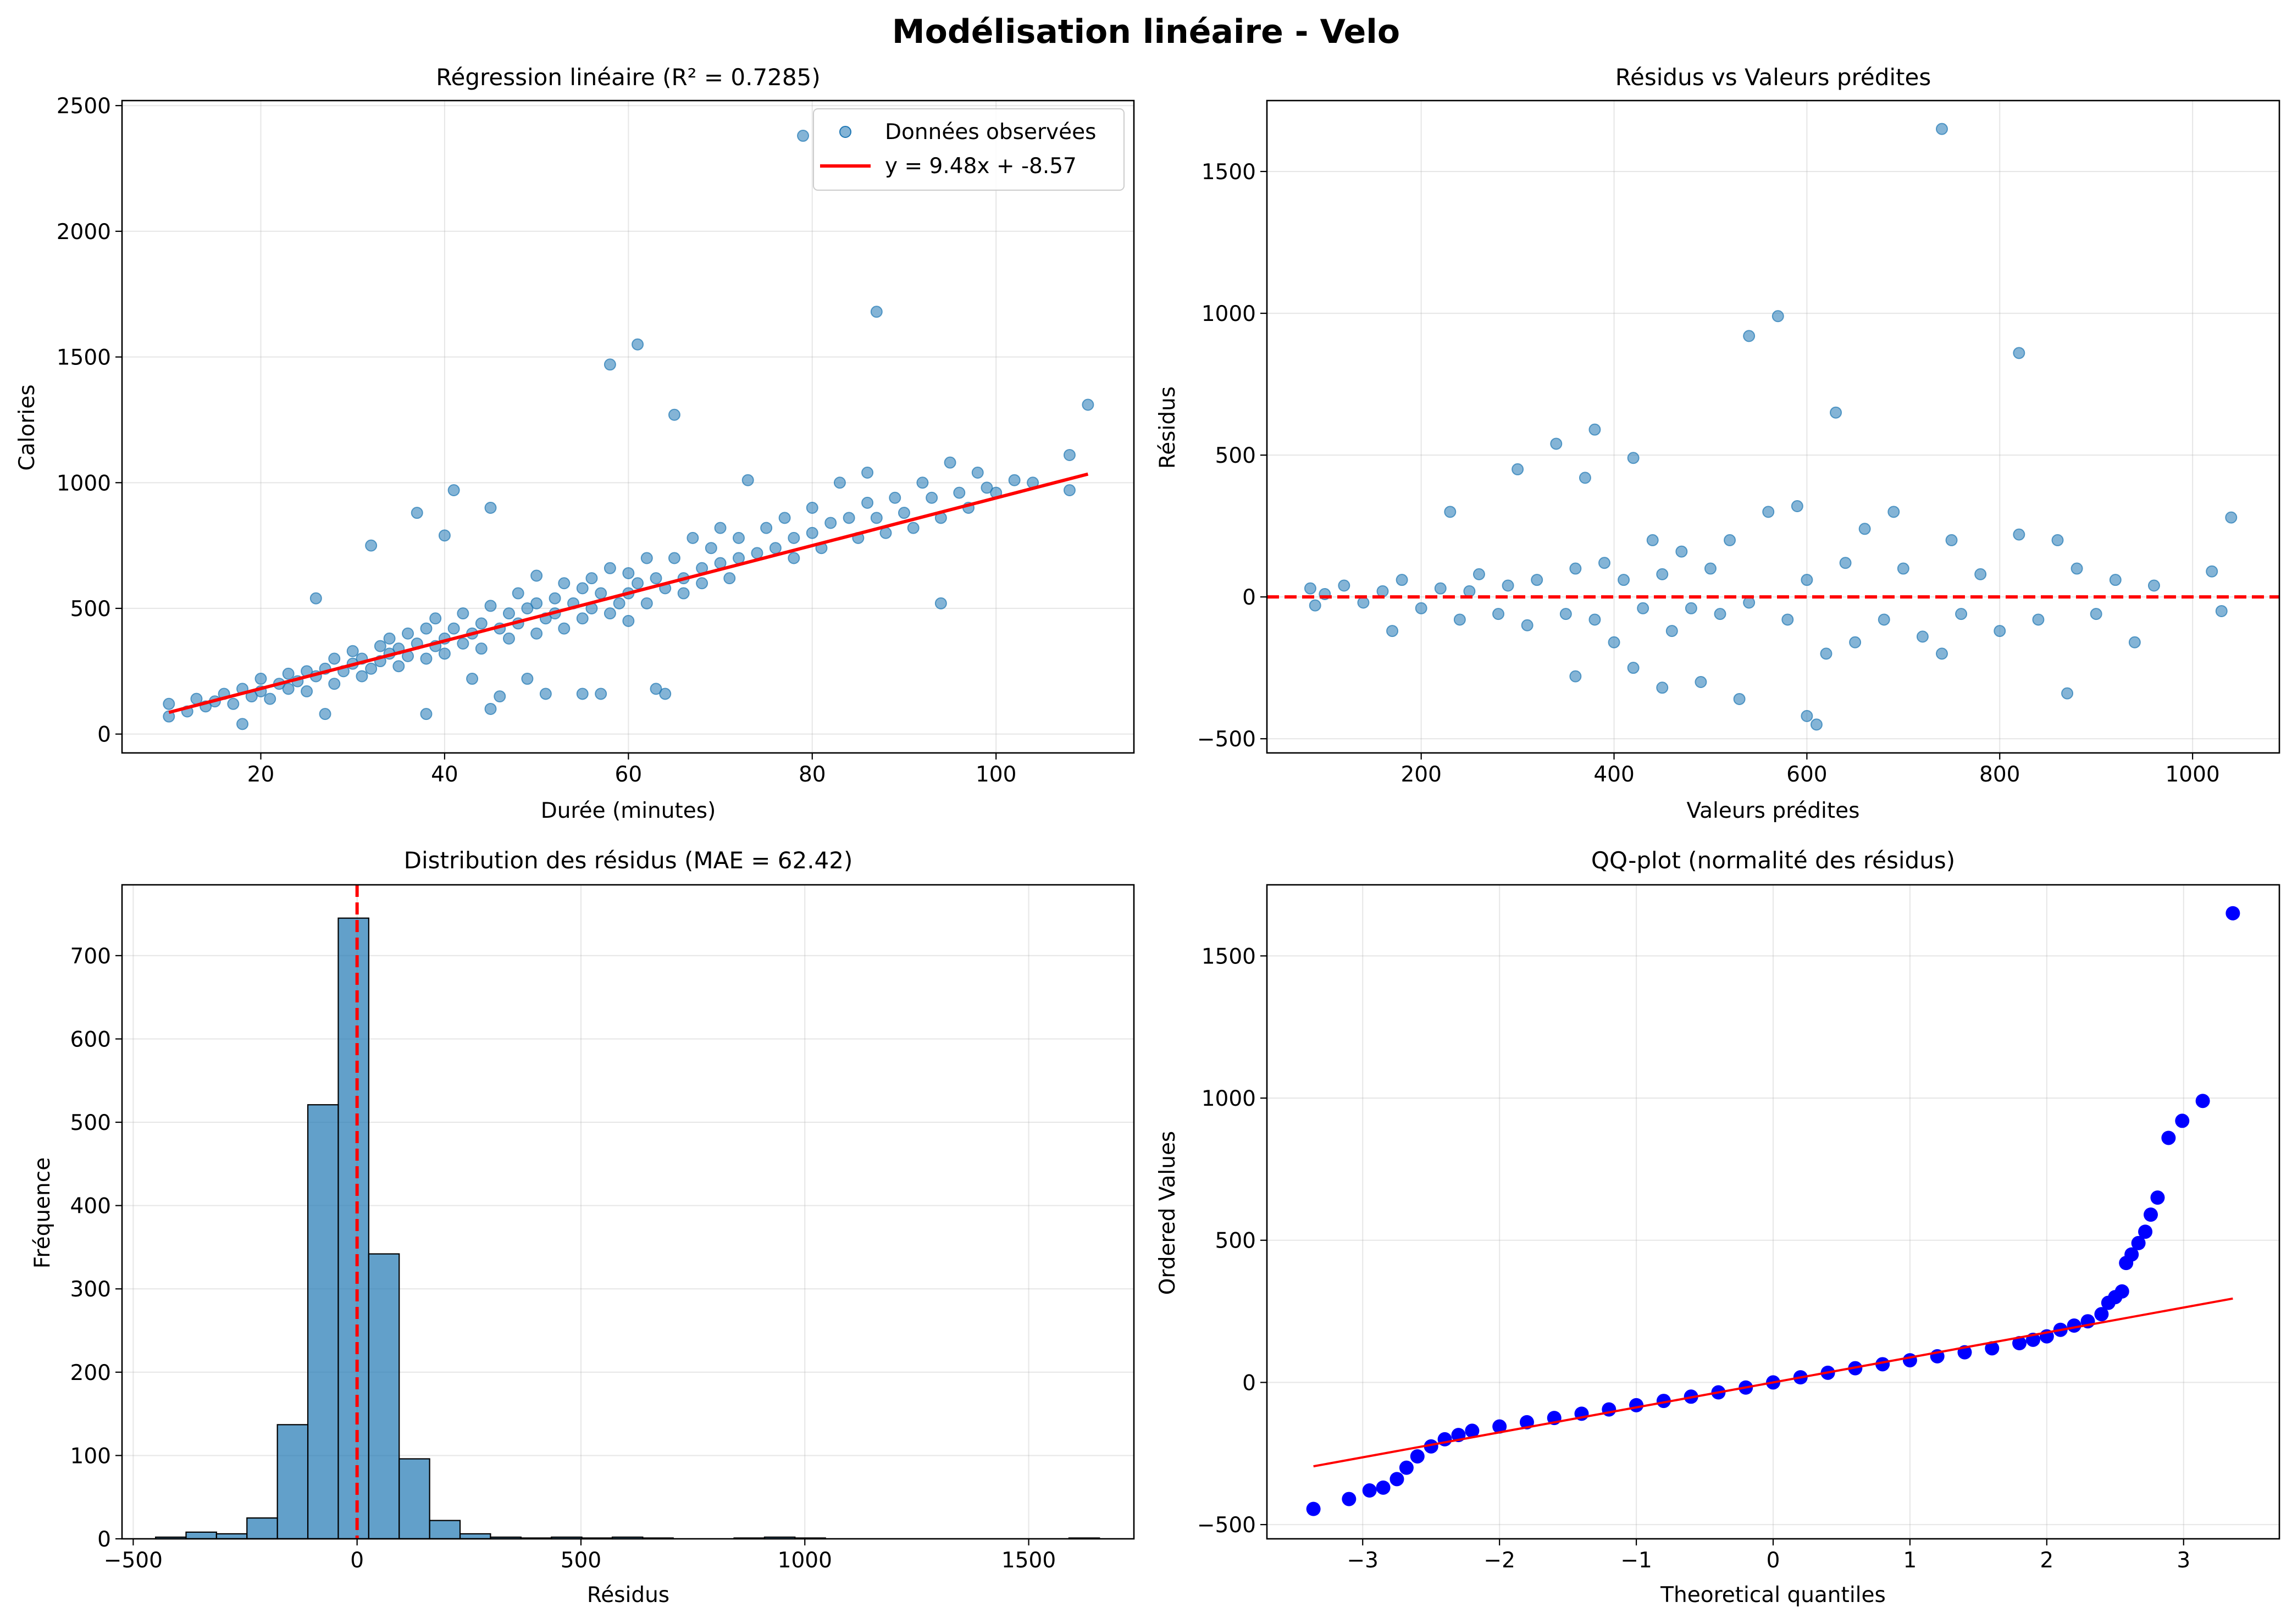 The width and height of the screenshot is (2292, 1624). I want to click on x-axis-label: Valeurs prédites, so click(1773, 811).